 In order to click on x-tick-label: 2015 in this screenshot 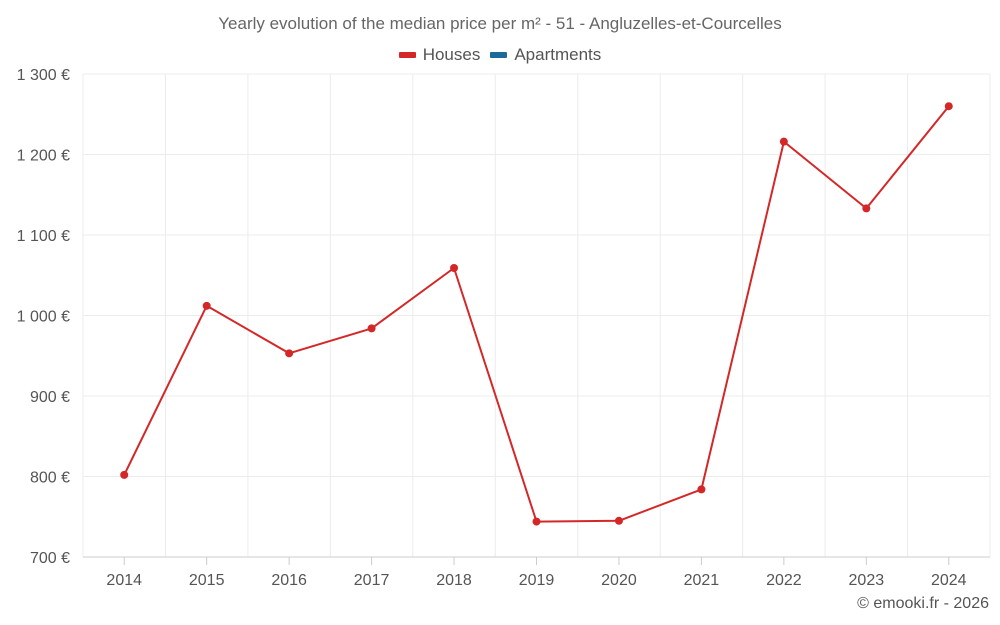, I will do `click(207, 580)`.